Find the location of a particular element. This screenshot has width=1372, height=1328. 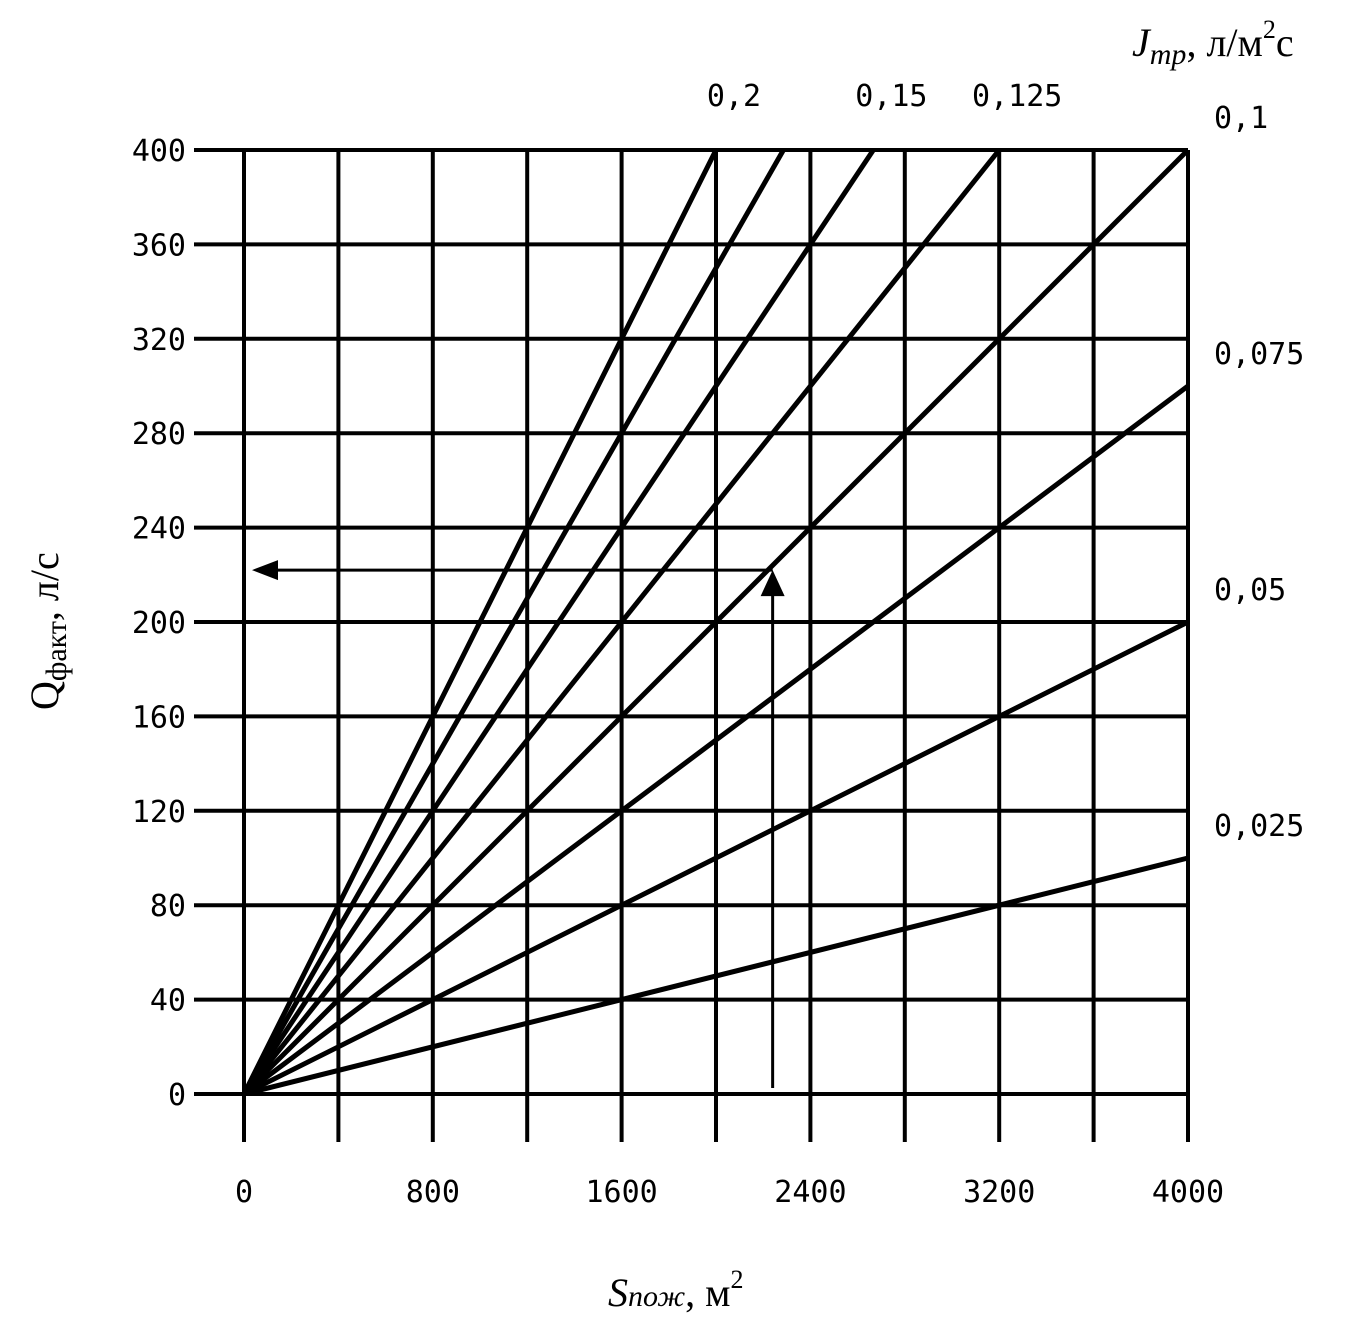

series-label-title: Jтр, л/м2с is located at coordinates (1213, 43).